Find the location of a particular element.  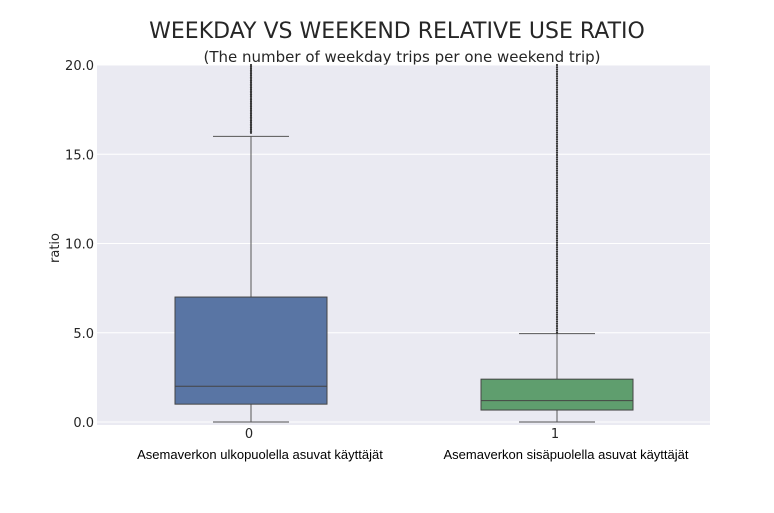

y-tick-label: 10.0 is located at coordinates (79, 245).